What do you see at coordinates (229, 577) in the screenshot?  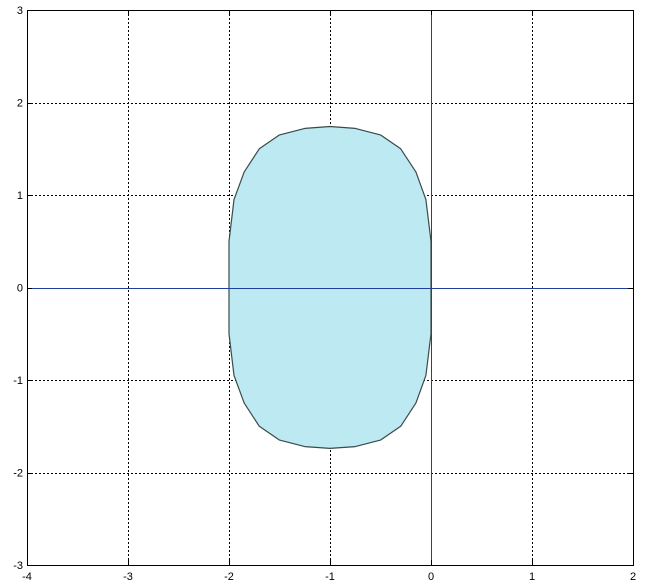 I see `x-tick-label-2: -2` at bounding box center [229, 577].